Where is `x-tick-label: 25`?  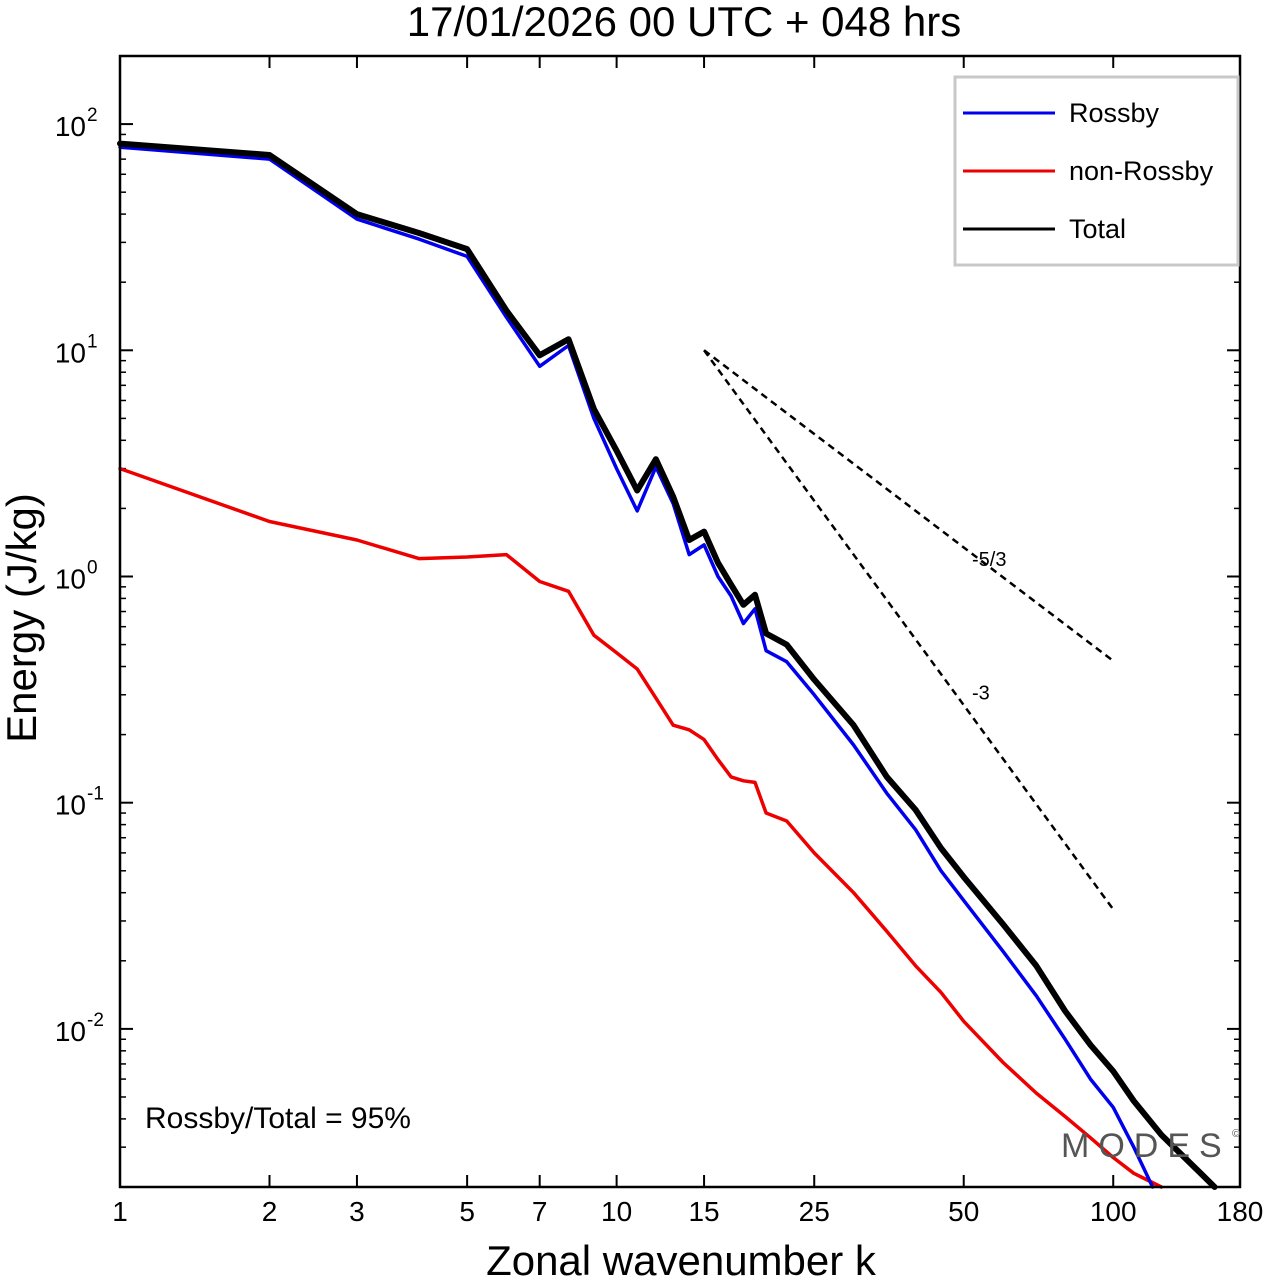 x-tick-label: 25 is located at coordinates (814, 1211).